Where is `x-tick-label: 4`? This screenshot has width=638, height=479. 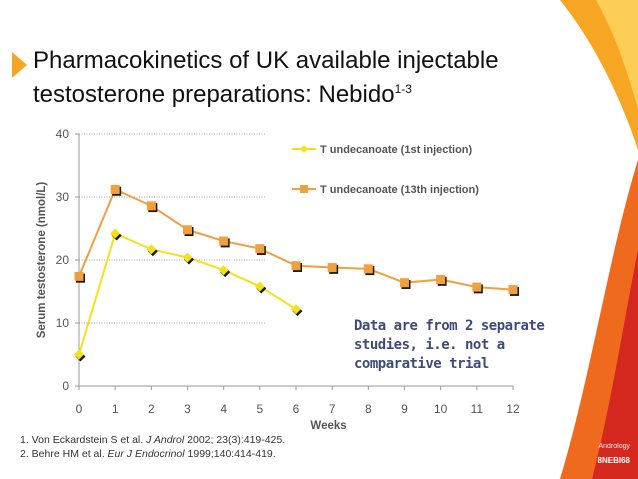 x-tick-label: 4 is located at coordinates (223, 409).